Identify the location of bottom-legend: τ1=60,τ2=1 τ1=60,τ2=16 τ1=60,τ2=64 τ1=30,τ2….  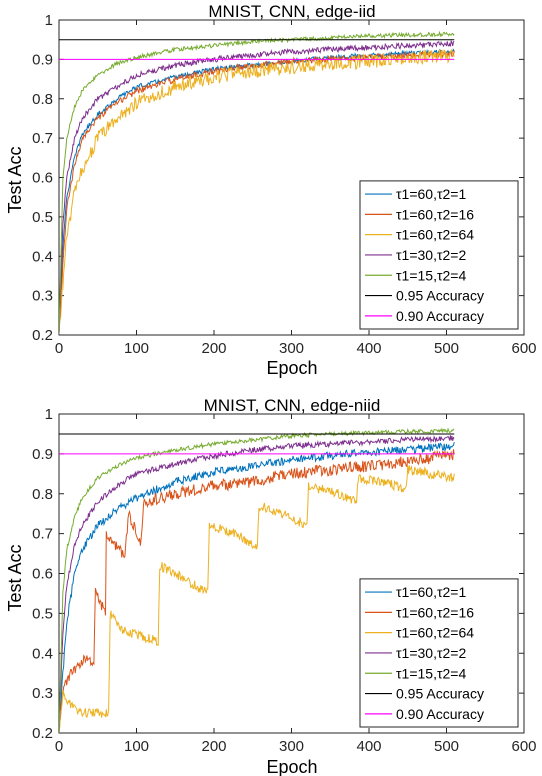
(439, 653).